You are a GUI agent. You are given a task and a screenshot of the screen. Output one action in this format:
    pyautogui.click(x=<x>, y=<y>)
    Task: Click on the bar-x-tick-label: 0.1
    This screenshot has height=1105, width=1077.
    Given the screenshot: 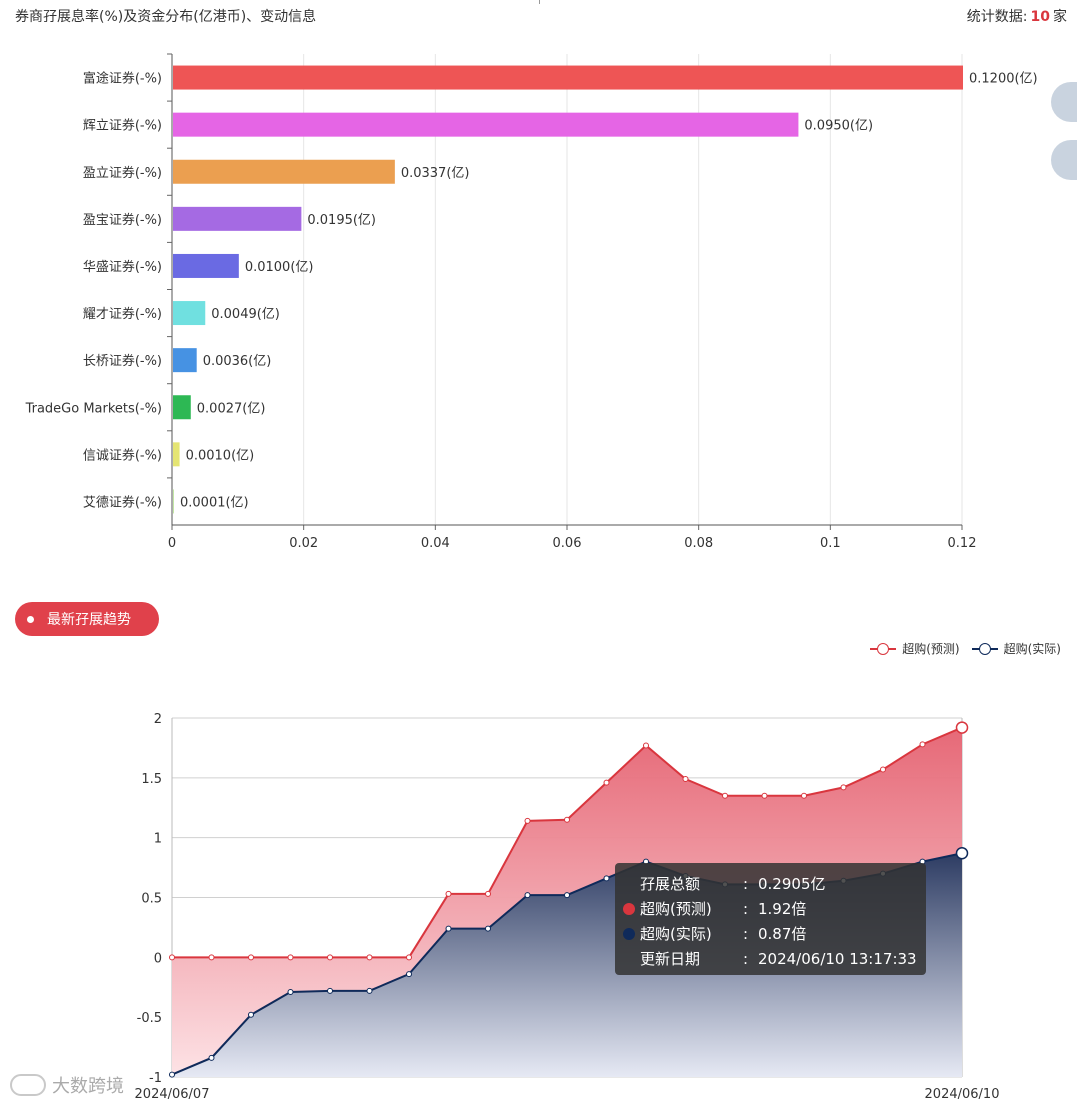 What is the action you would take?
    pyautogui.click(x=830, y=543)
    